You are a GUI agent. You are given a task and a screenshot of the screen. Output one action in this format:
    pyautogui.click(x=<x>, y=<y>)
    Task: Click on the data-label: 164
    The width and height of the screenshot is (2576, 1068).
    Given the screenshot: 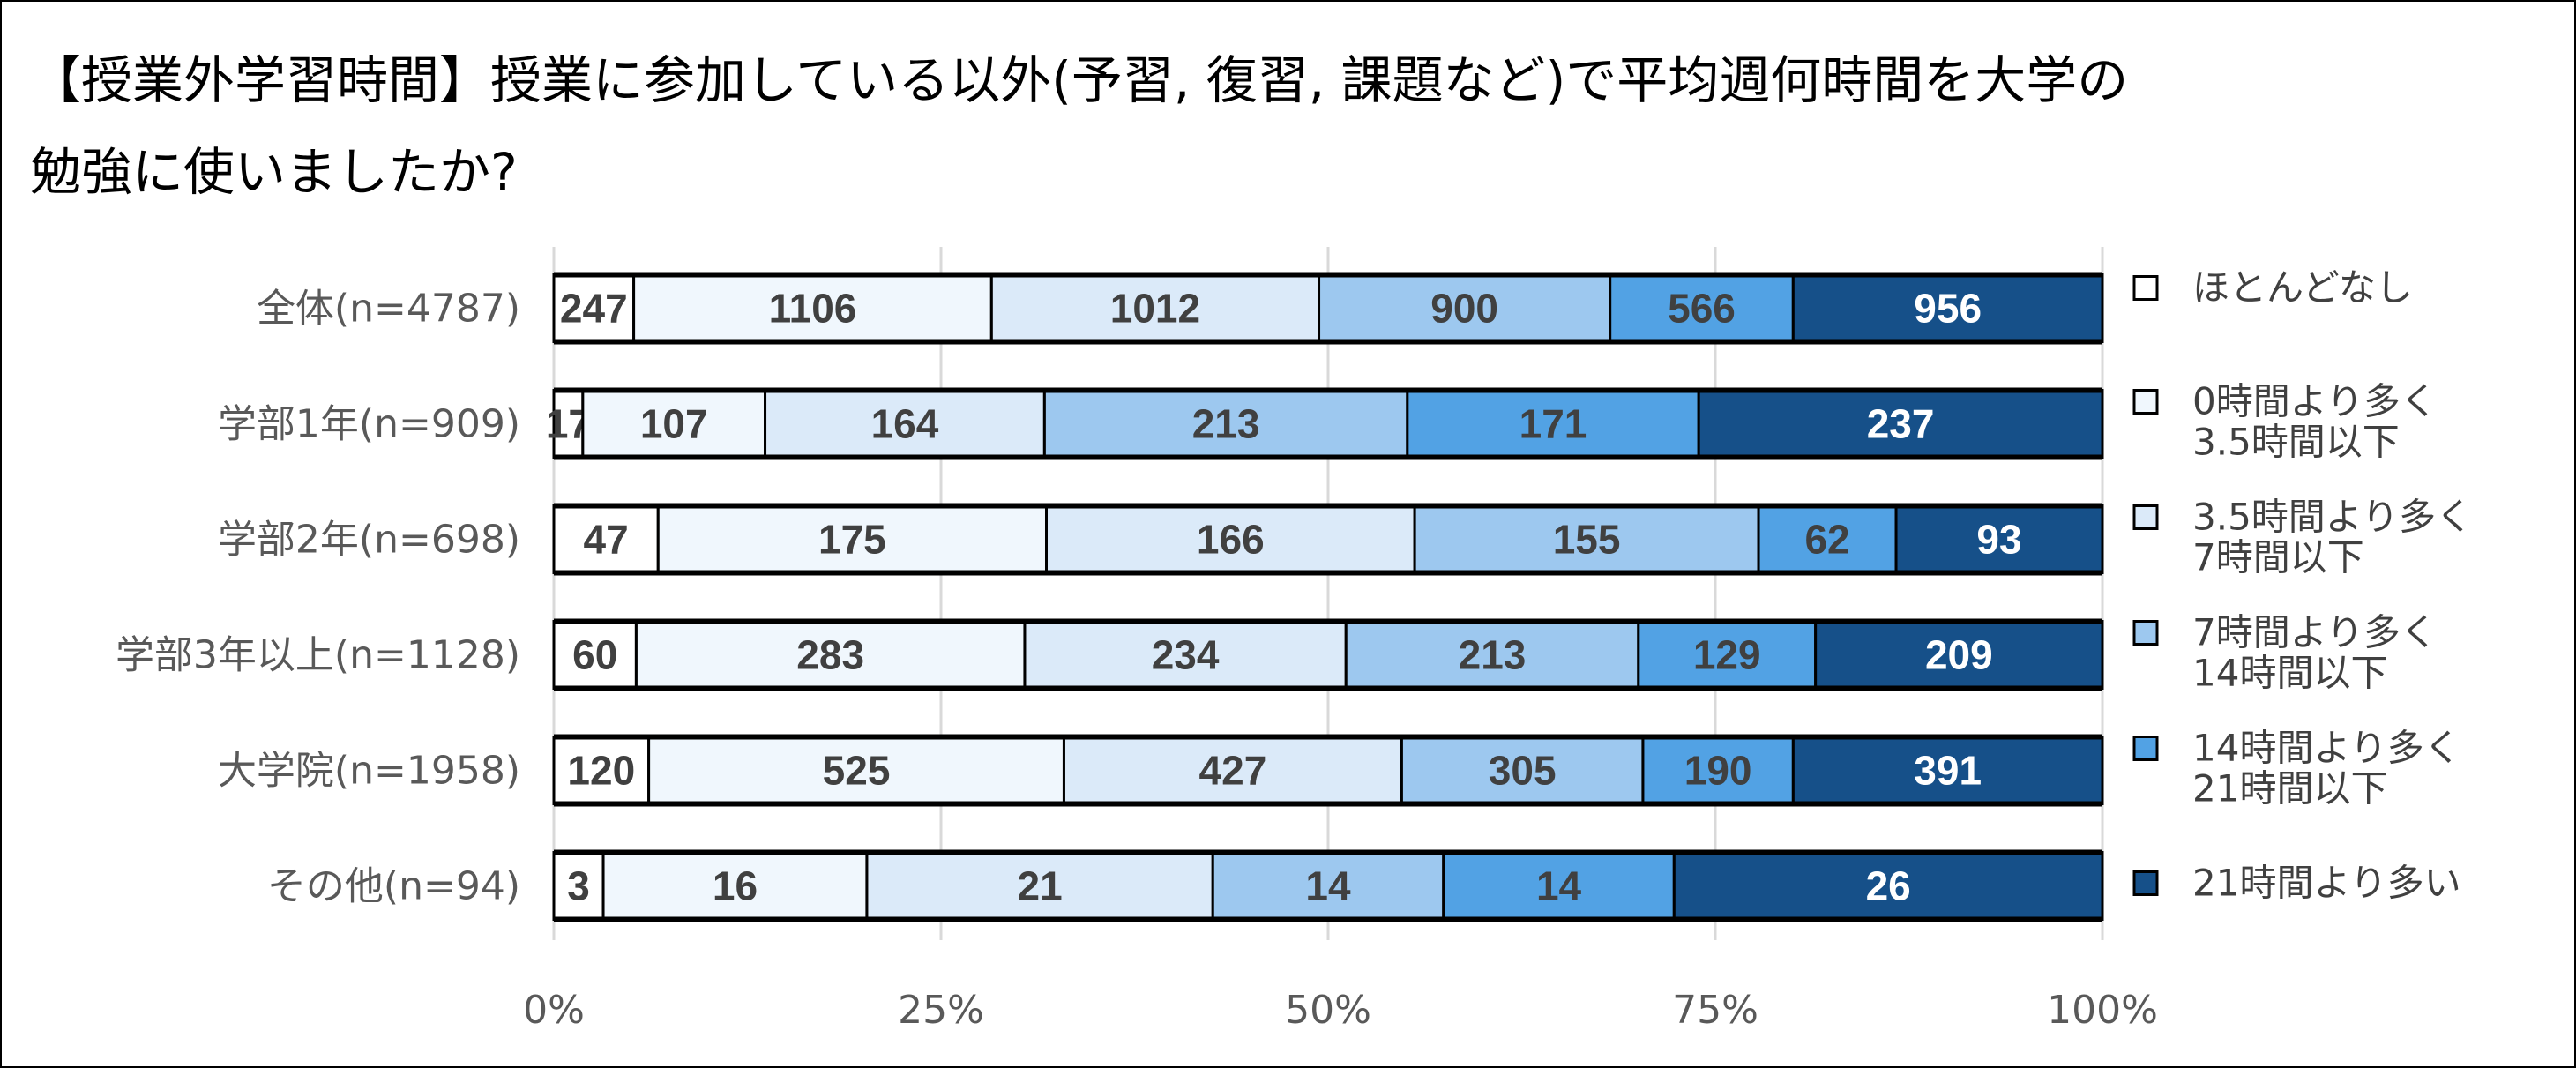 What is the action you would take?
    pyautogui.click(x=905, y=424)
    